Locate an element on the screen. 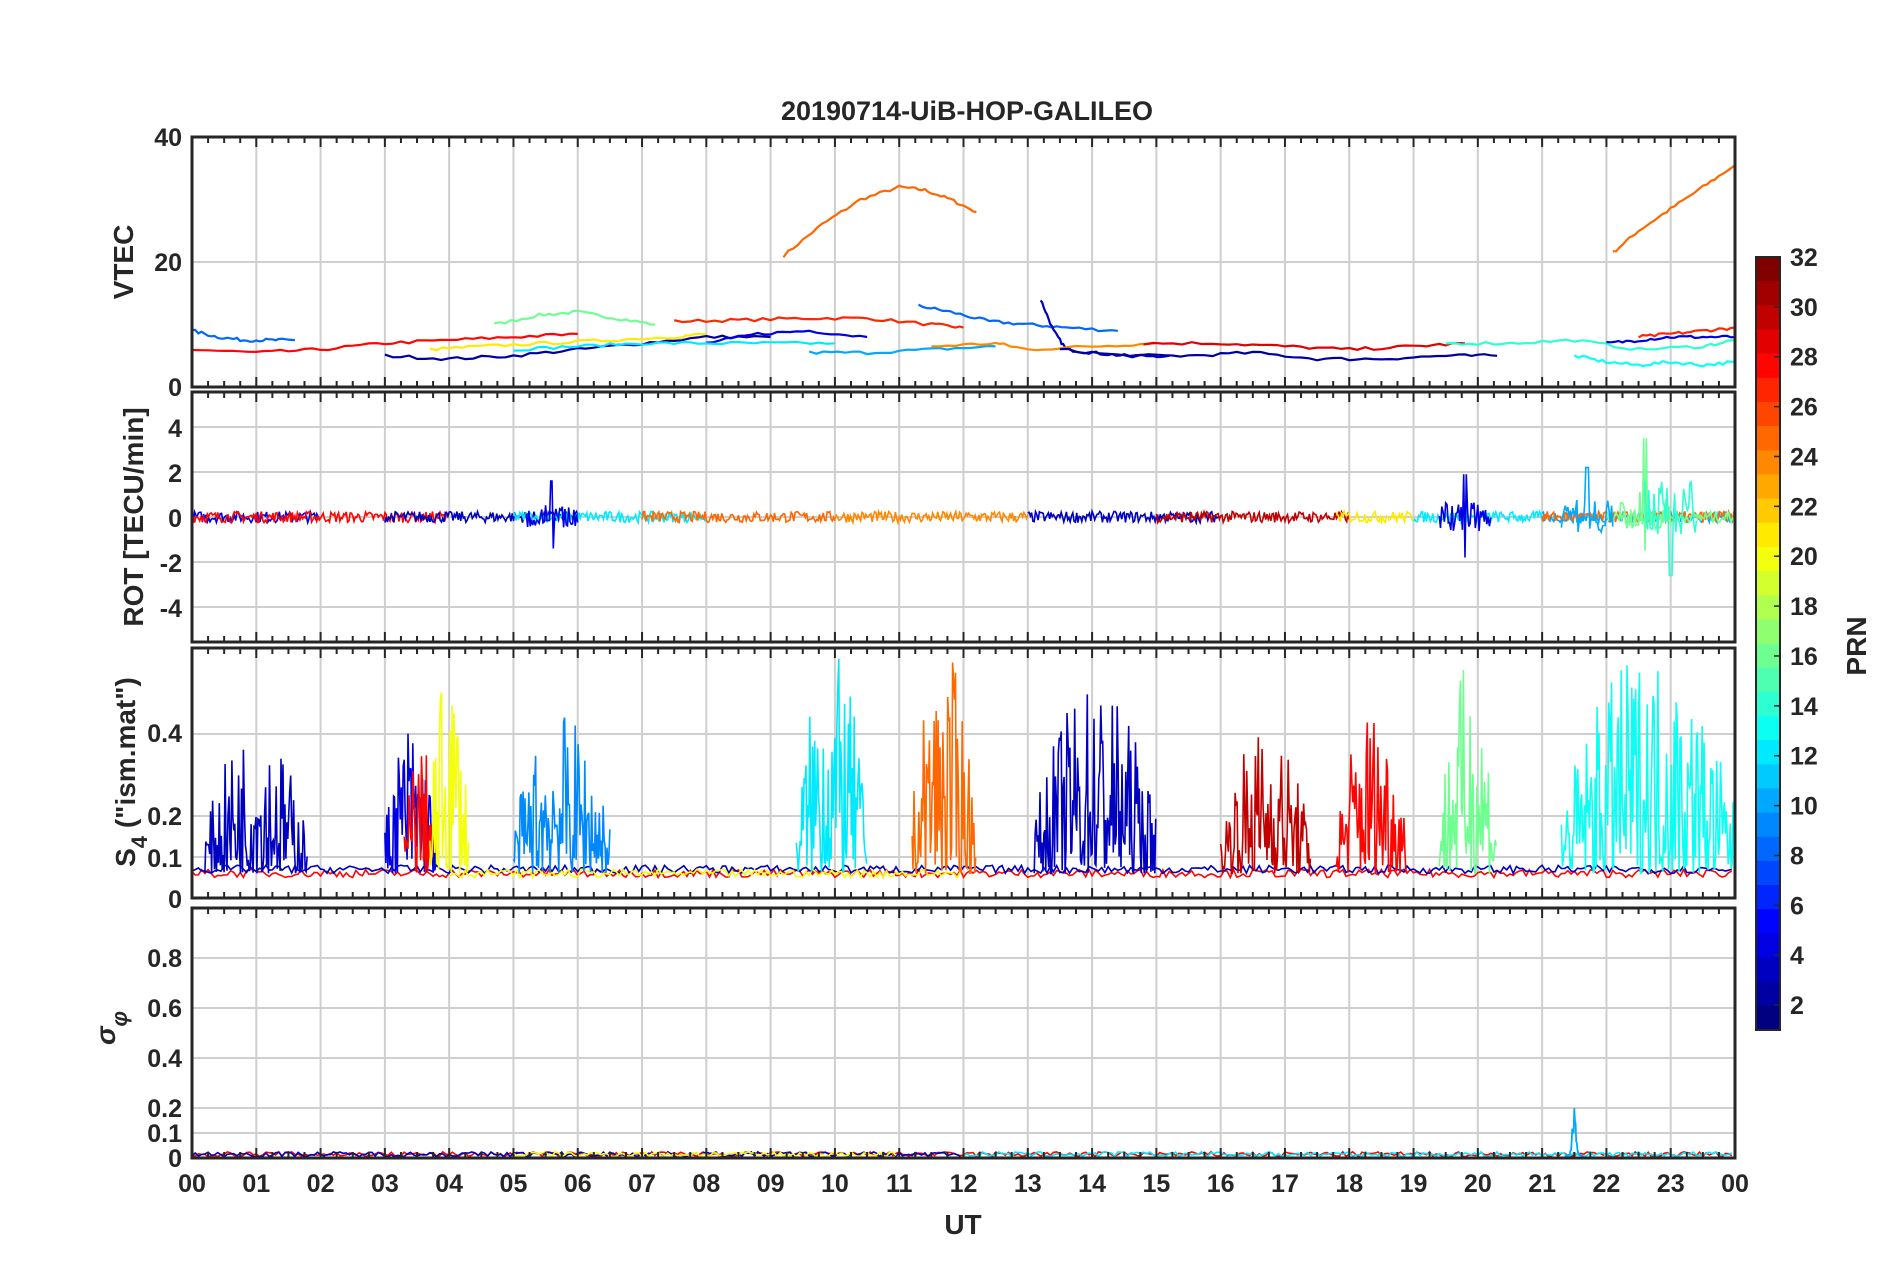 Image resolution: width=1902 pixels, height=1272 pixels. ytick-rot-m2: -2 is located at coordinates (171, 564).